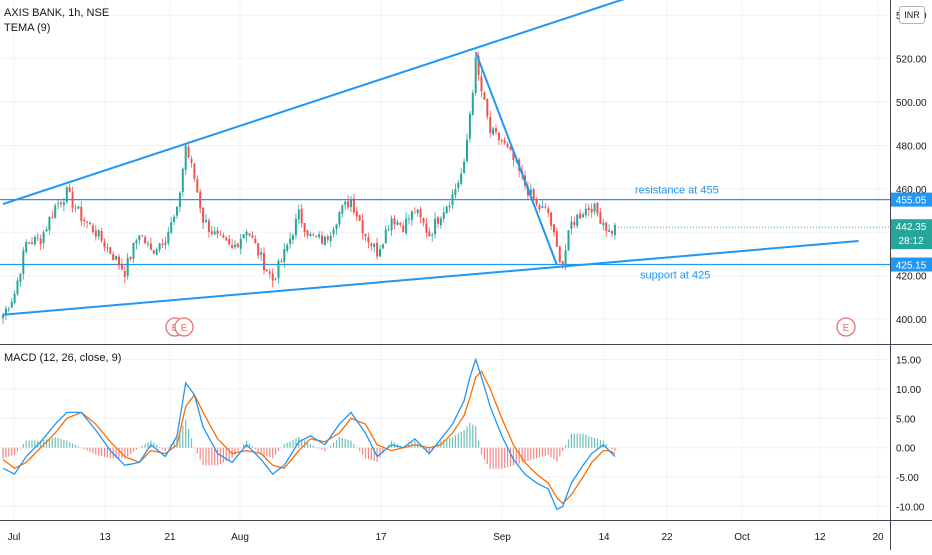 This screenshot has width=932, height=555. I want to click on macd-indicator-label: MACD (12, 26, close, 9), so click(63, 358).